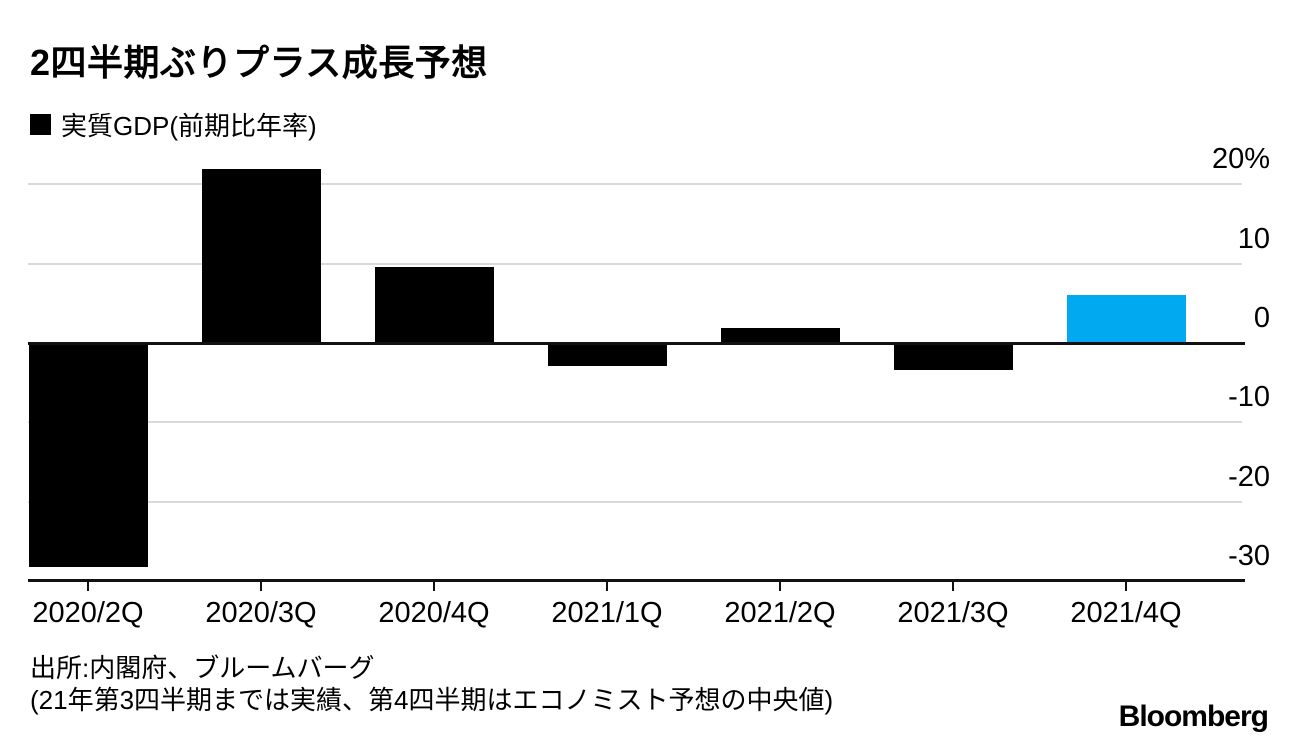 The width and height of the screenshot is (1296, 748). Describe the element at coordinates (1126, 613) in the screenshot. I see `x-axis-label: 2021/4Q` at that location.